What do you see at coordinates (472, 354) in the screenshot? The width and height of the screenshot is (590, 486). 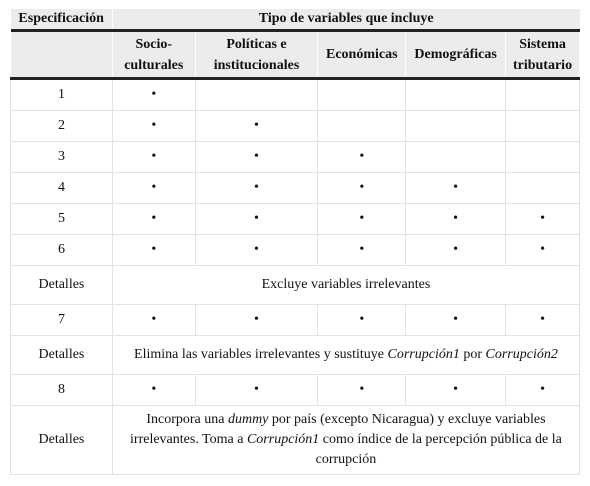 I see `note-text: por` at bounding box center [472, 354].